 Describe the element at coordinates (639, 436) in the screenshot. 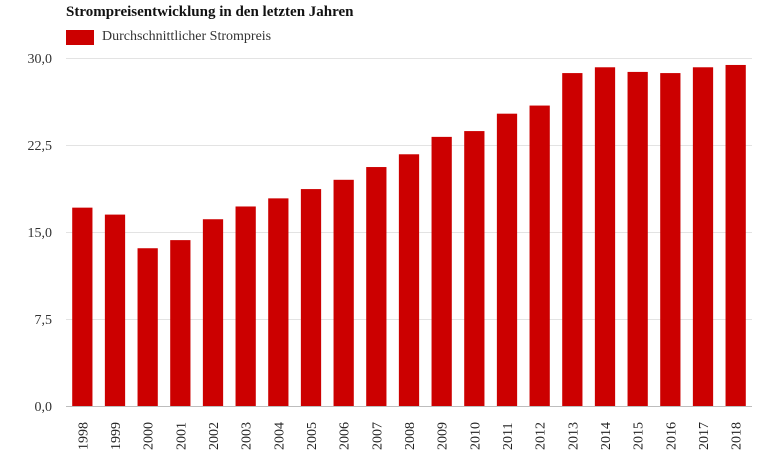

I see `x-tick-label: 2015` at that location.